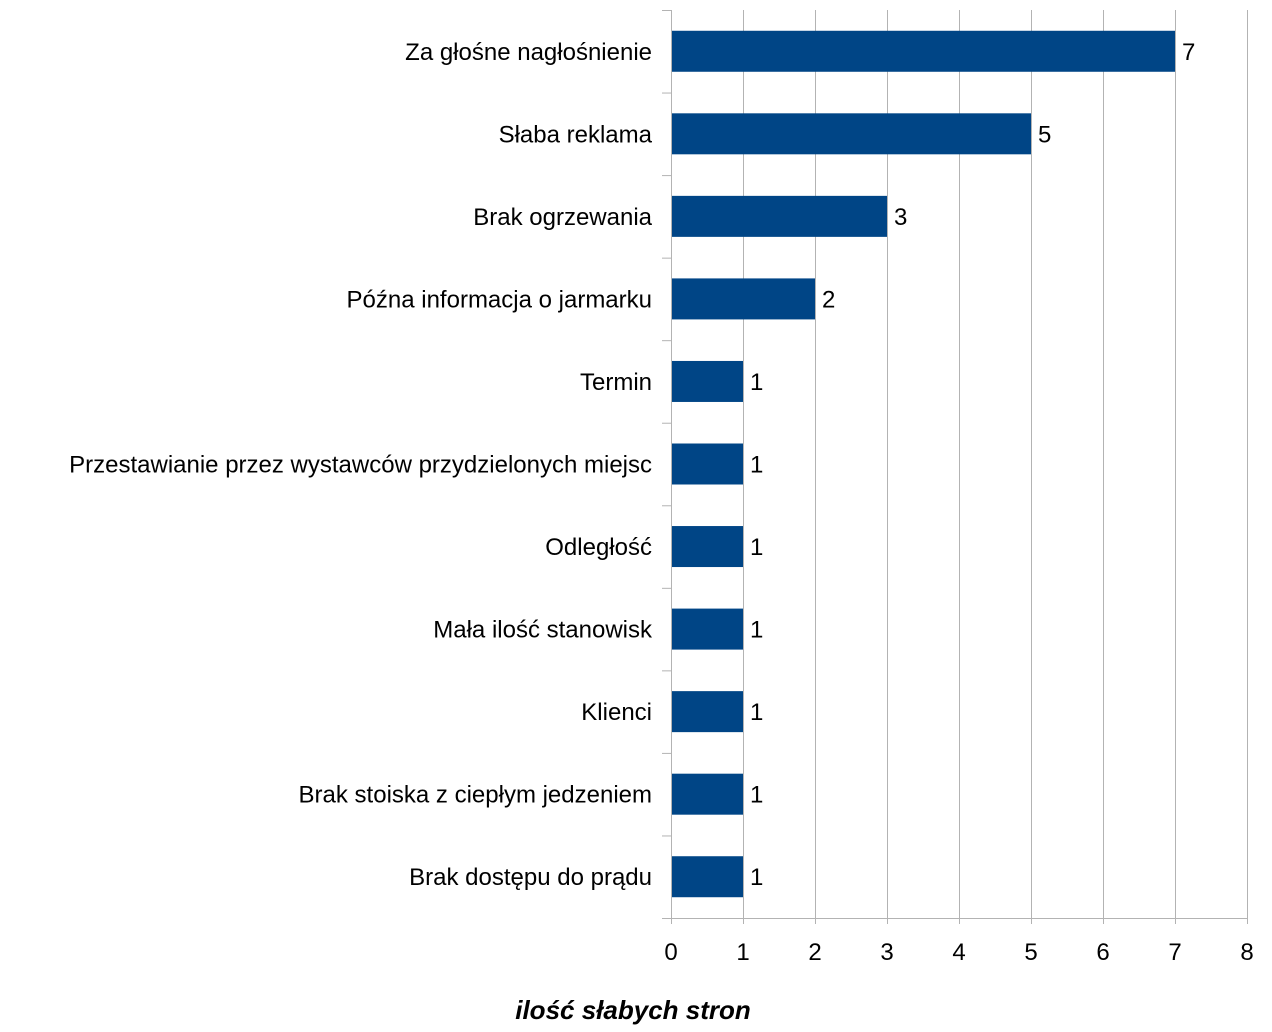 The height and width of the screenshot is (1032, 1272). What do you see at coordinates (530, 877) in the screenshot?
I see `category-label: Brak dostępu do prądu` at bounding box center [530, 877].